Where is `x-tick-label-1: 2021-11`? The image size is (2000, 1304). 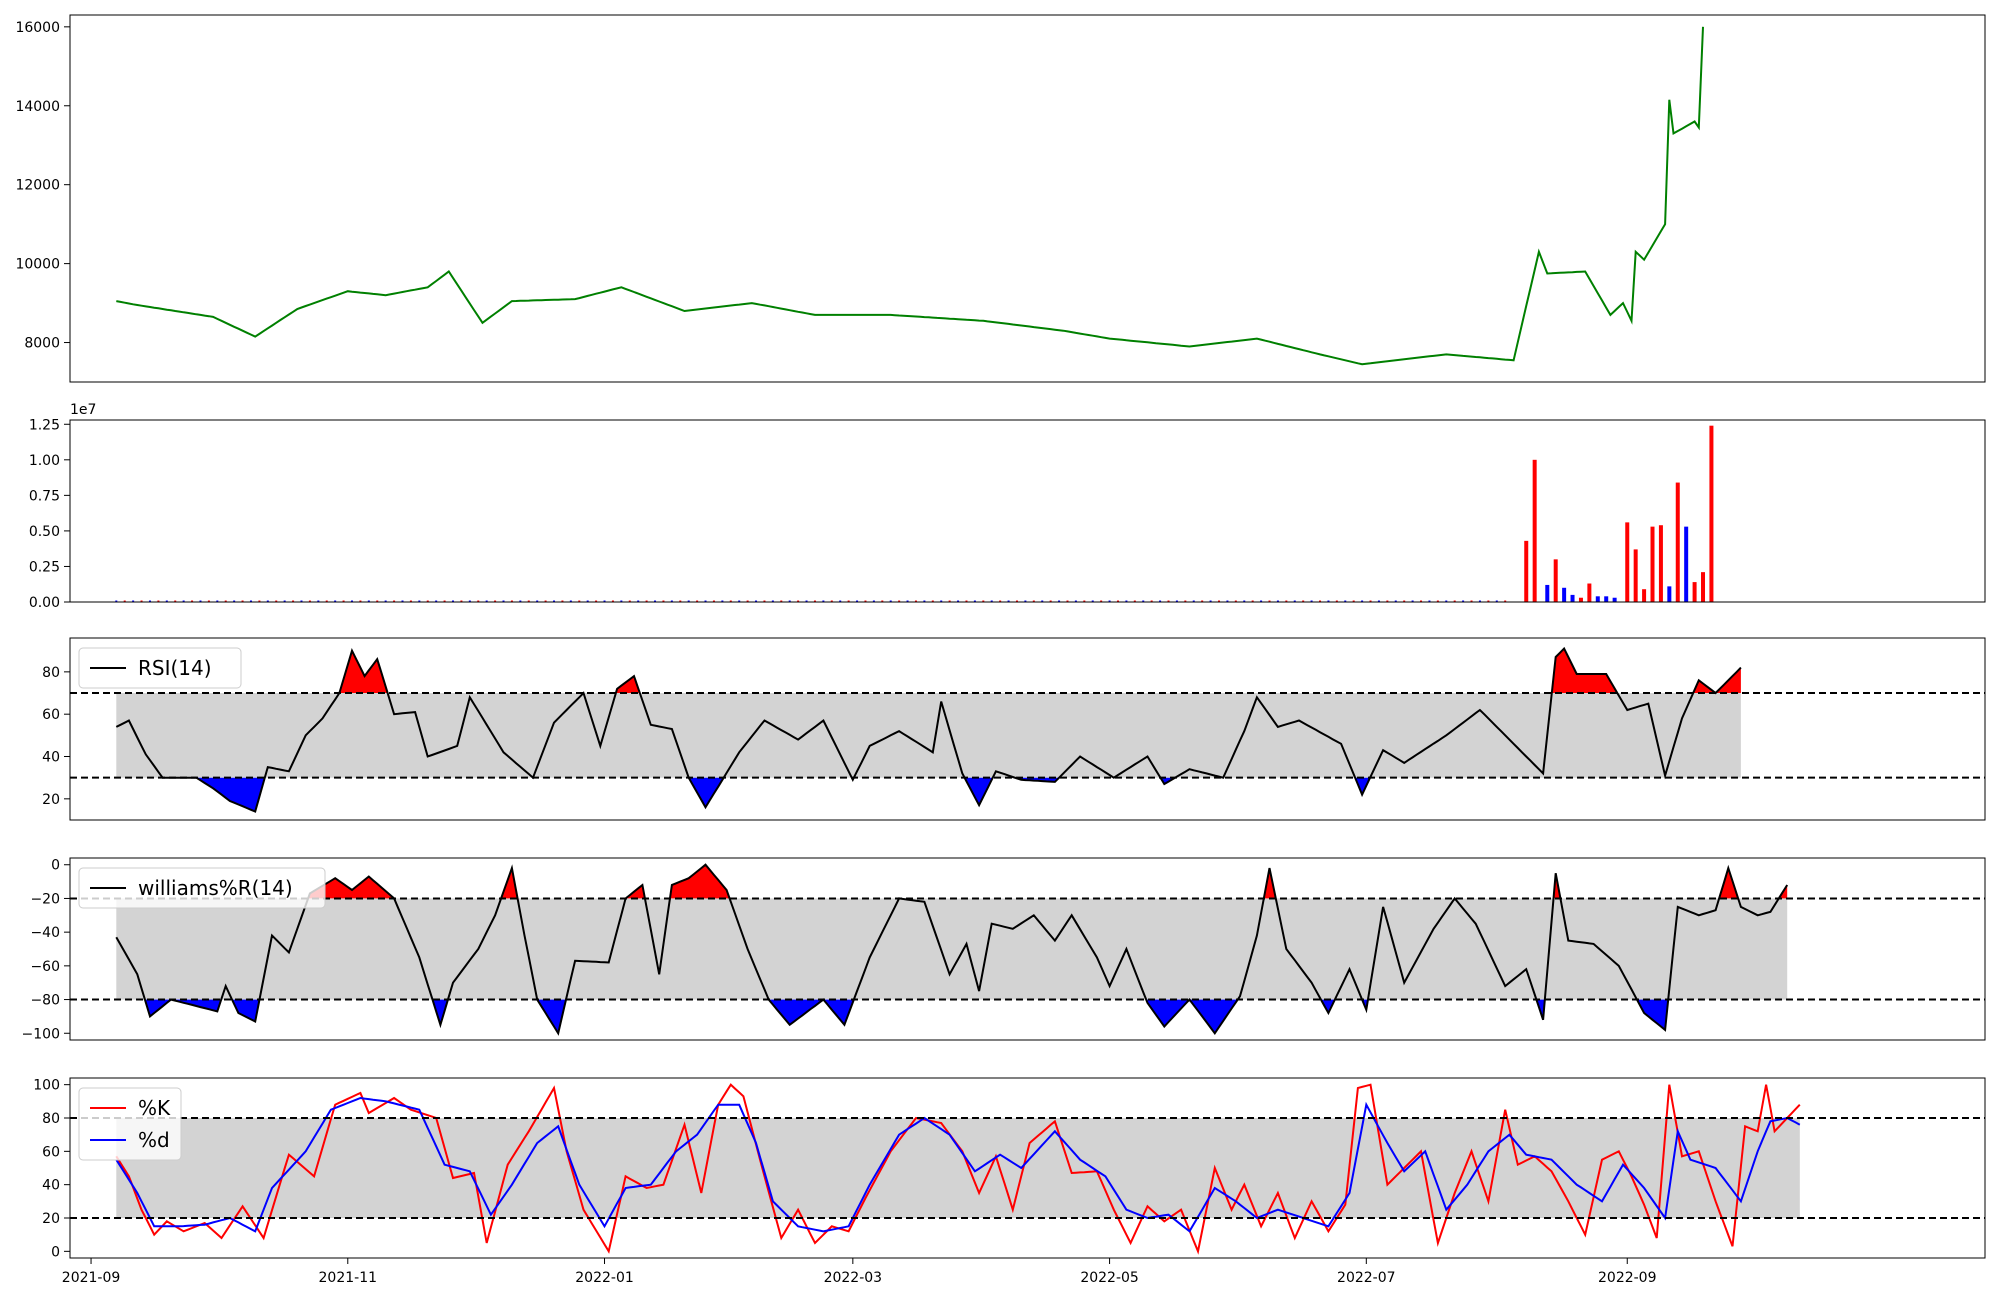
x-tick-label-1: 2021-11 is located at coordinates (348, 1278).